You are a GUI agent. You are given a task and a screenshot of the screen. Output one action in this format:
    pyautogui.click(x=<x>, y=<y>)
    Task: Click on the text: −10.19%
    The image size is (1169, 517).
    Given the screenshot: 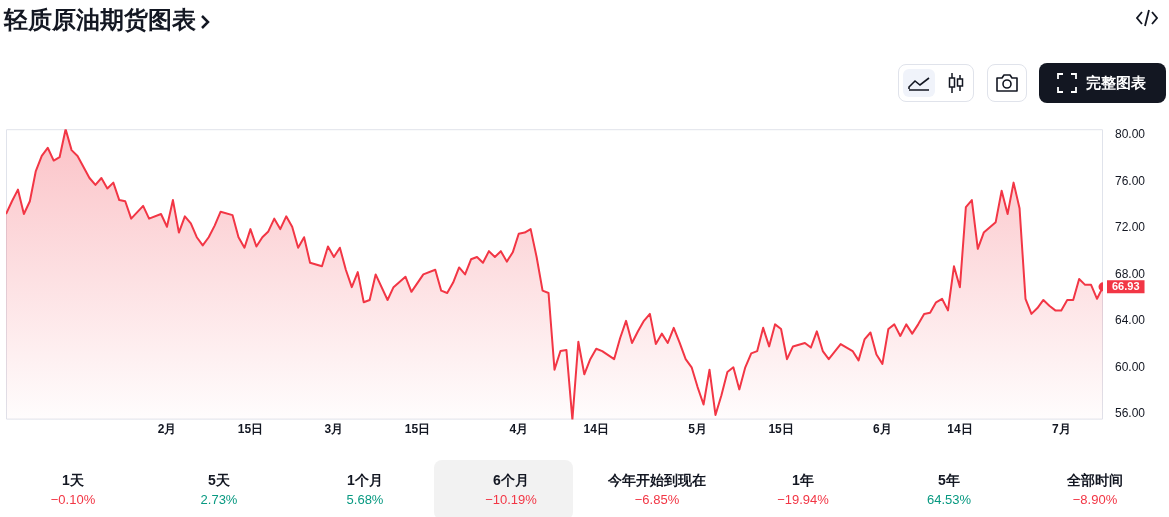 What is the action you would take?
    pyautogui.click(x=511, y=499)
    